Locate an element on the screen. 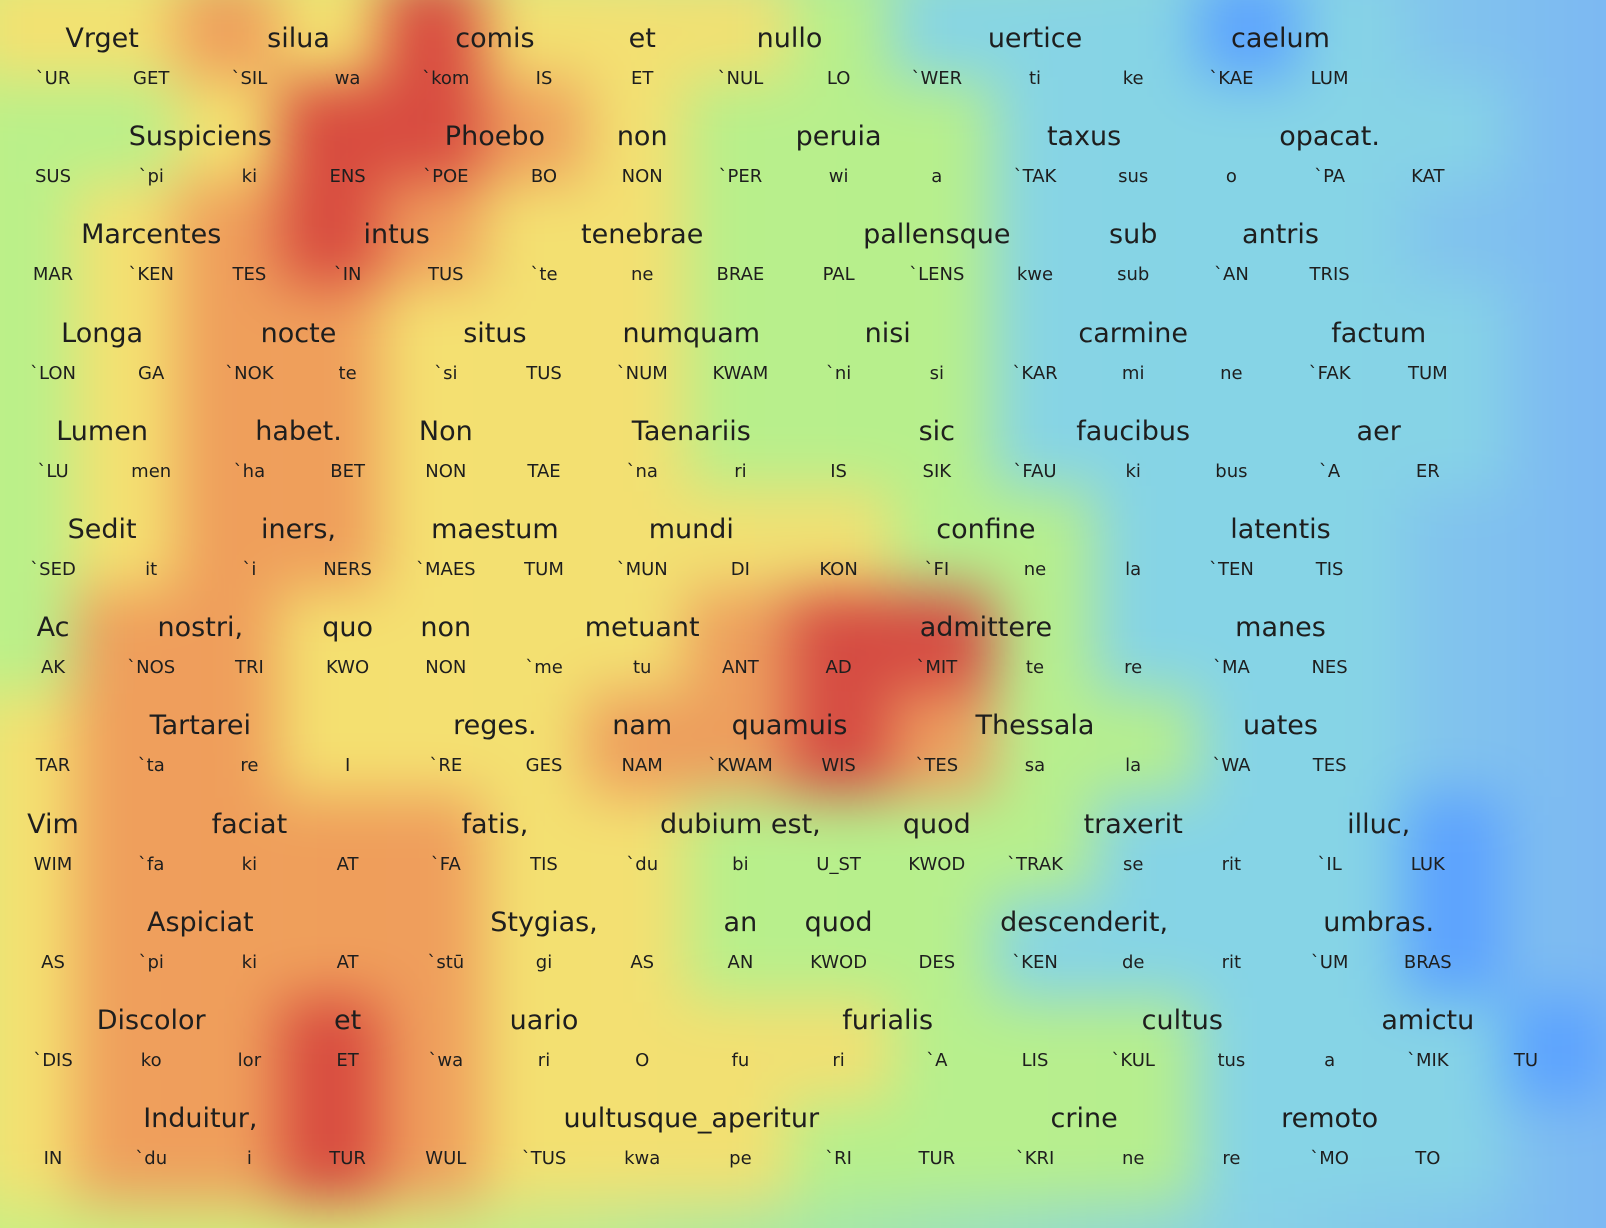 The height and width of the screenshot is (1228, 1606). syllable-label: ki is located at coordinates (249, 177).